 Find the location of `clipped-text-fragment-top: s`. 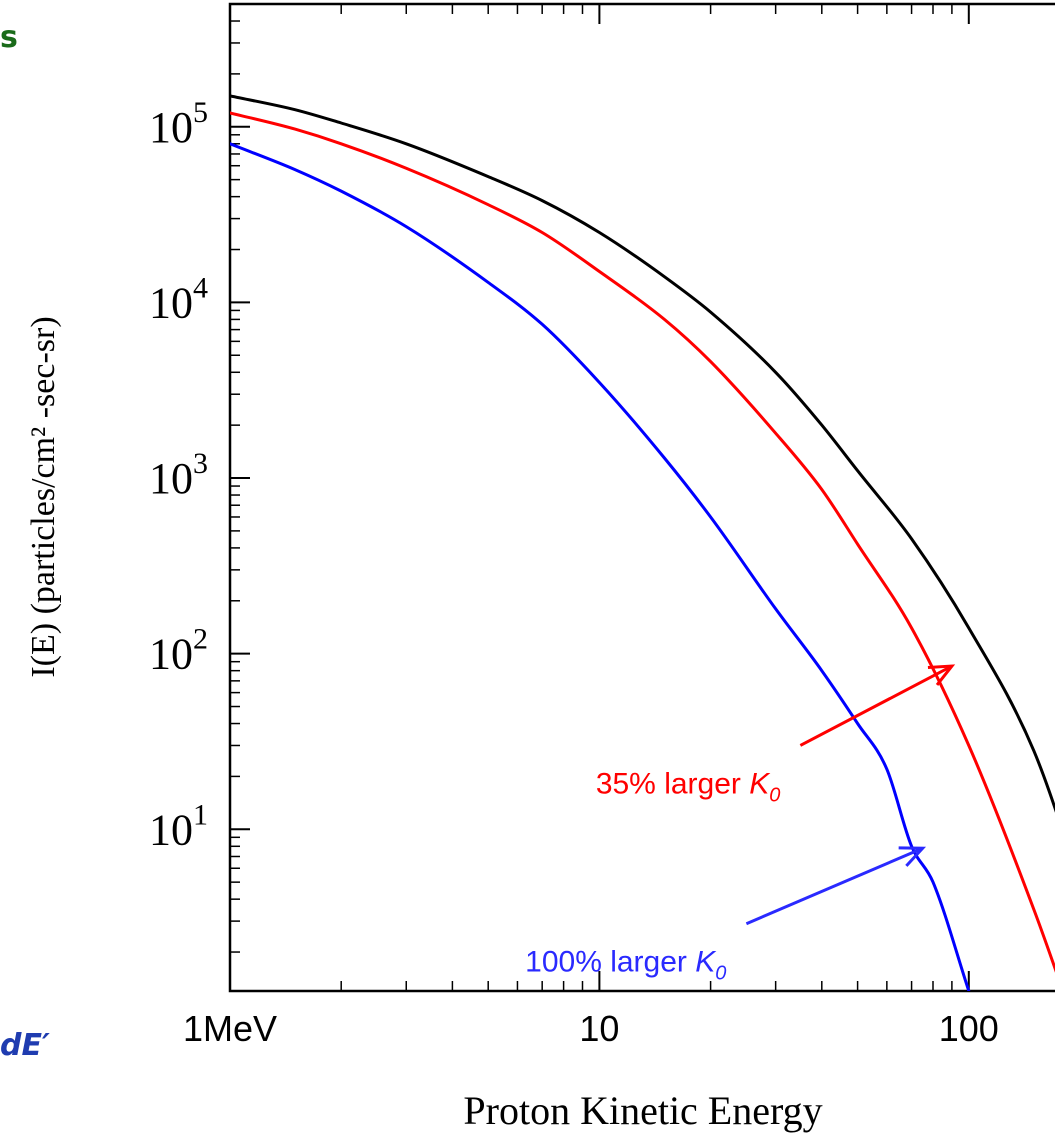

clipped-text-fragment-top: s is located at coordinates (9, 37).